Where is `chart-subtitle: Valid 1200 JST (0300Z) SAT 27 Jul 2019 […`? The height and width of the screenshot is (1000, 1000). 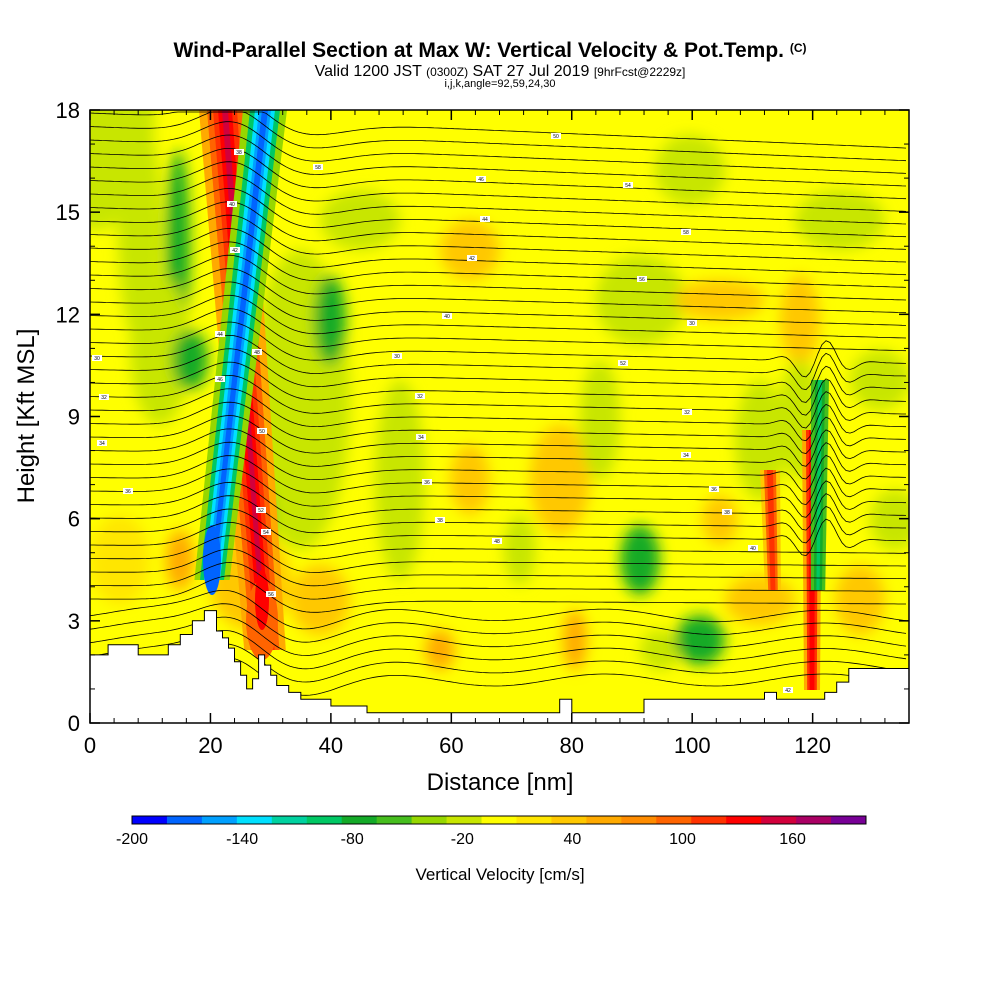
chart-subtitle: Valid 1200 JST (0300Z) SAT 27 Jul 2019 [… is located at coordinates (500, 71).